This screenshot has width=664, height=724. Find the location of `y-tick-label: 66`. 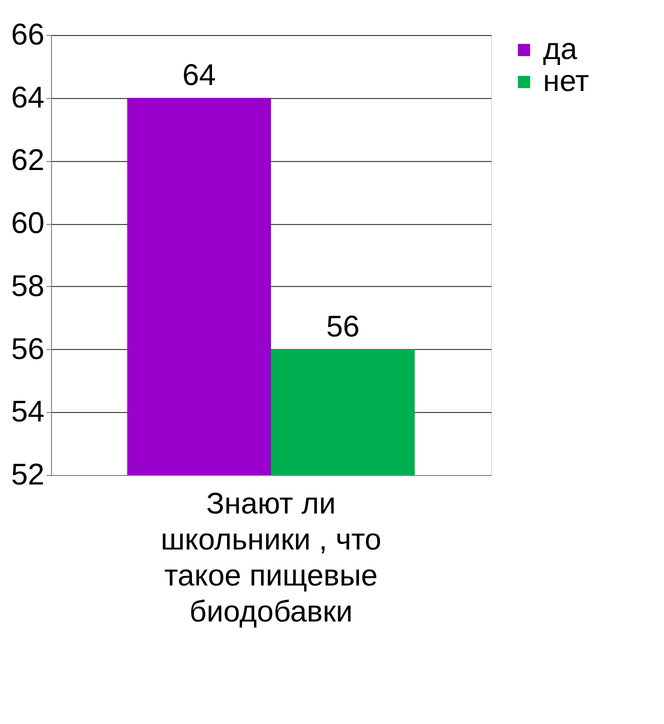

y-tick-label: 66 is located at coordinates (27, 35).